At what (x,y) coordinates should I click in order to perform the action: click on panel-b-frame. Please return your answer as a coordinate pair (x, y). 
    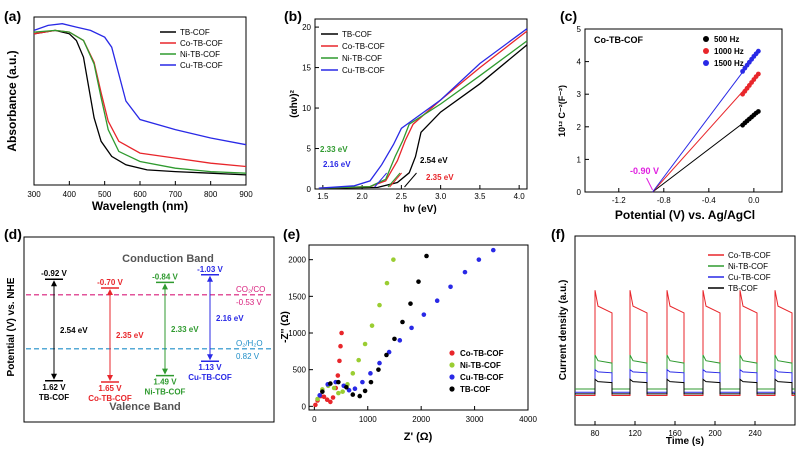
    Looking at the image, I should click on (421, 104).